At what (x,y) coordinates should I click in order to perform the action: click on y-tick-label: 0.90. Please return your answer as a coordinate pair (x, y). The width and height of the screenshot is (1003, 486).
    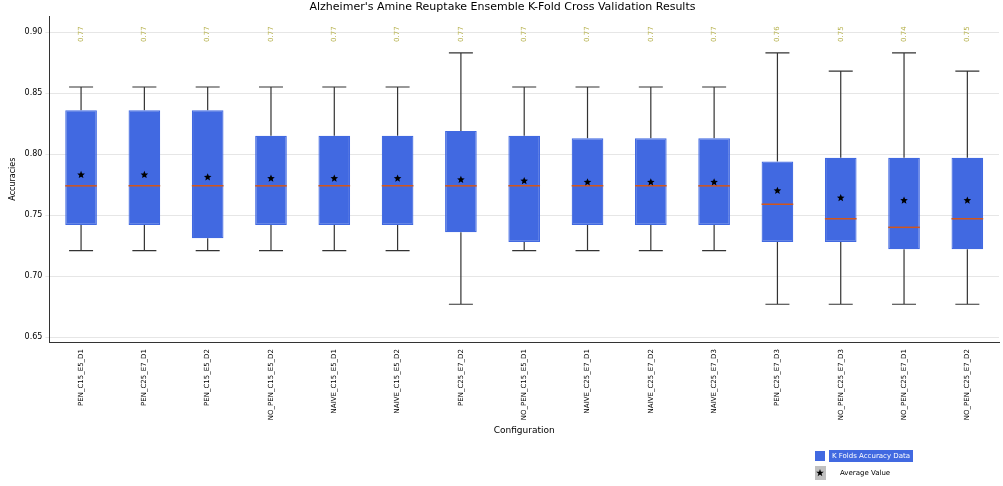
    Looking at the image, I should click on (33, 32).